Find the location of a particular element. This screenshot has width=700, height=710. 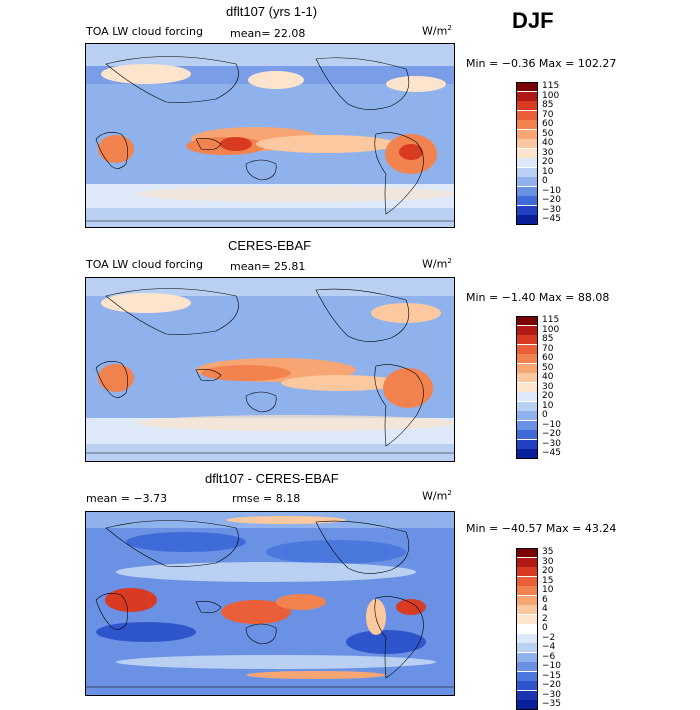

colorbar-tick-label: −15 is located at coordinates (551, 675).